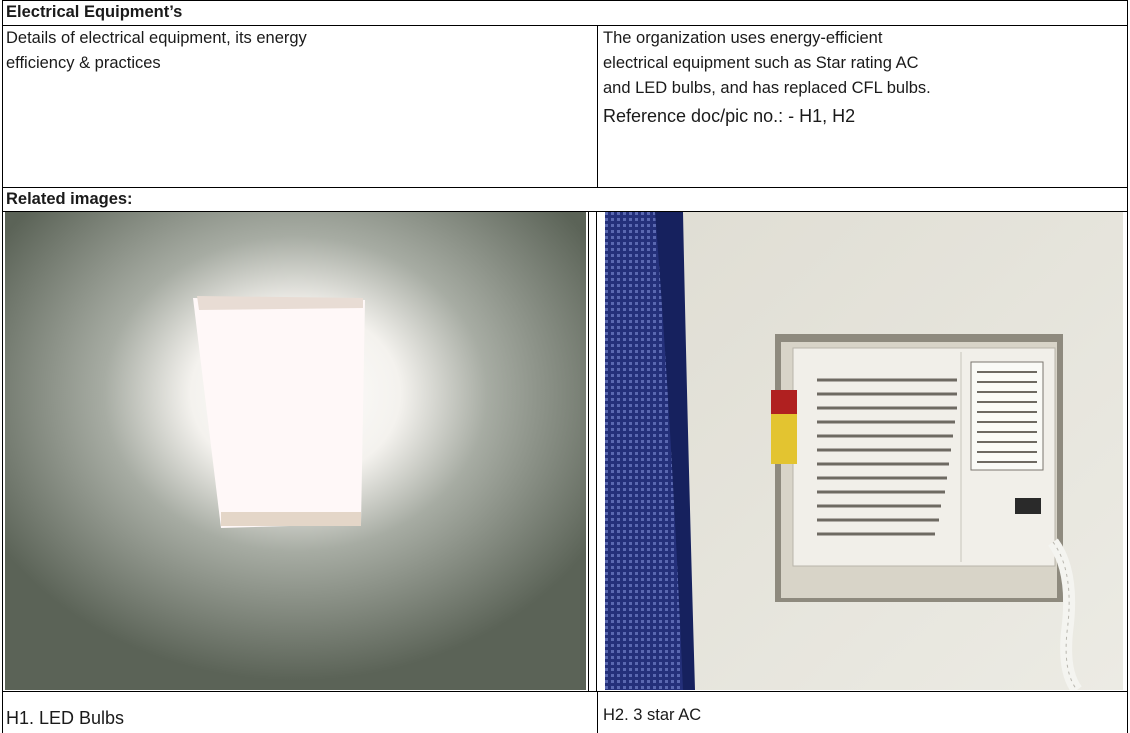 This screenshot has height=733, width=1130. I want to click on details-description: The organization uses energy-efficient, so click(743, 38).